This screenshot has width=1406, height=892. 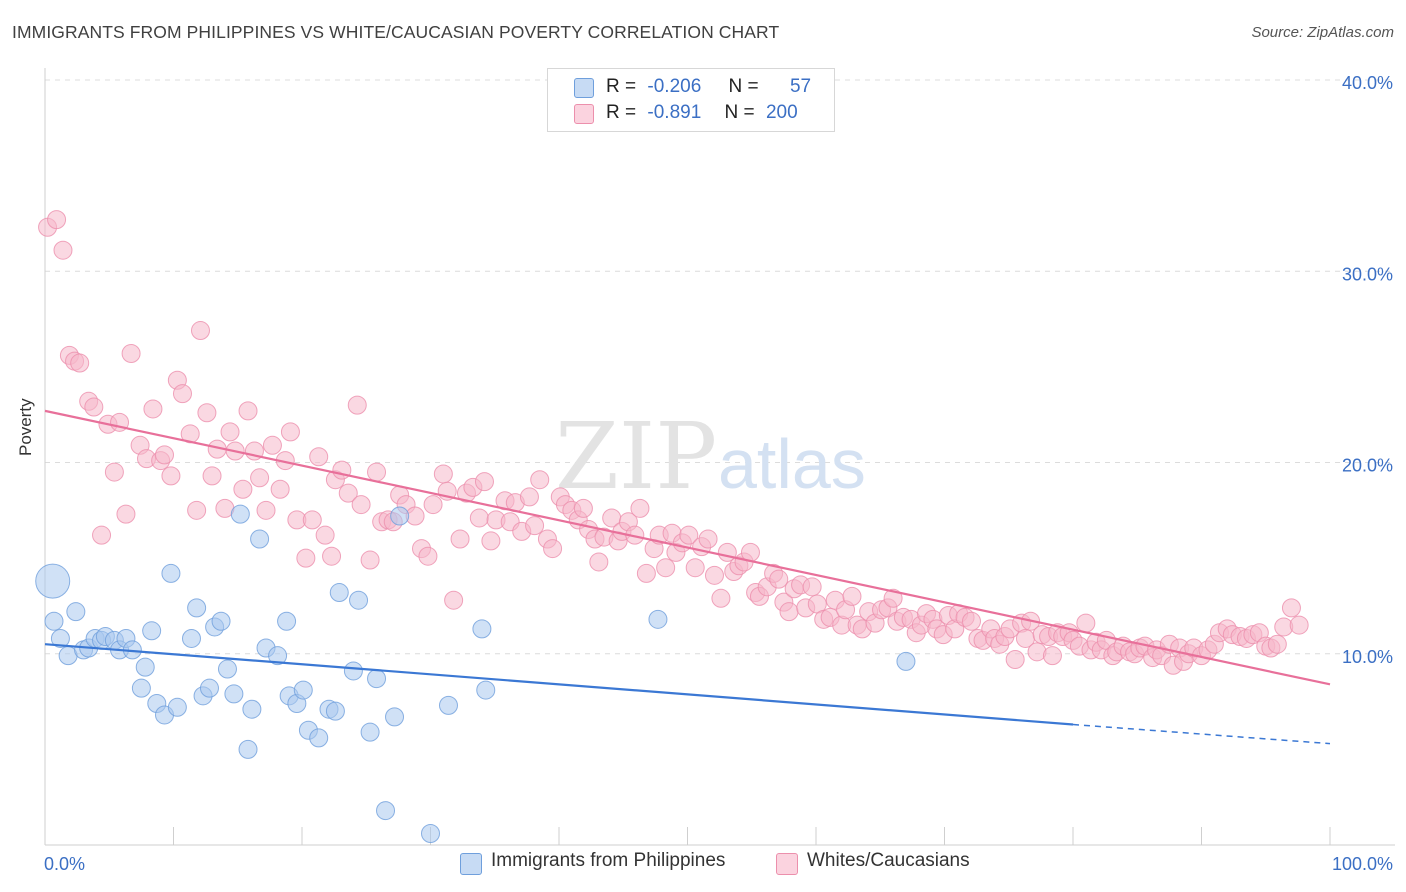 What do you see at coordinates (1367, 657) in the screenshot?
I see `y-tick-label: 10.0%` at bounding box center [1367, 657].